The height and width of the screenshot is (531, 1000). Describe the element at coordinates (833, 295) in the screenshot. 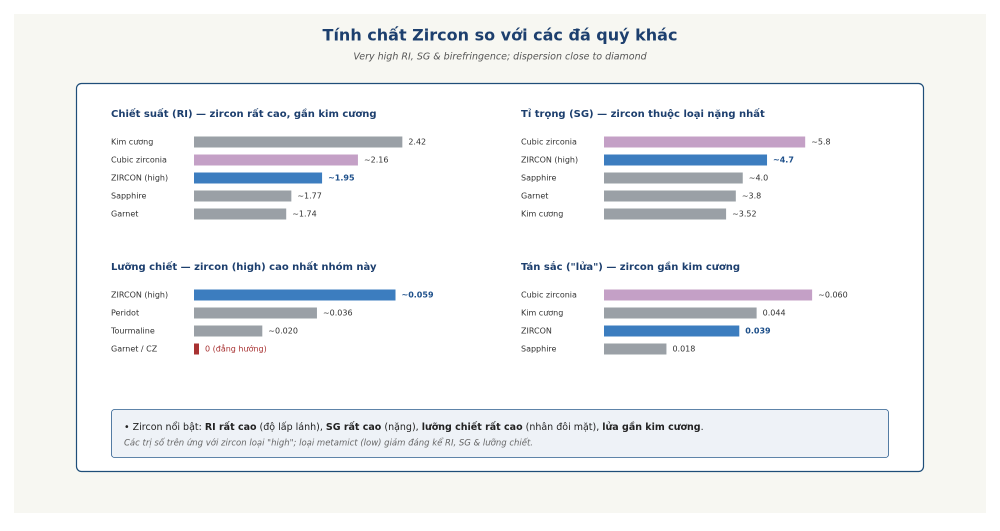

I see `value-label: ~0.060` at that location.